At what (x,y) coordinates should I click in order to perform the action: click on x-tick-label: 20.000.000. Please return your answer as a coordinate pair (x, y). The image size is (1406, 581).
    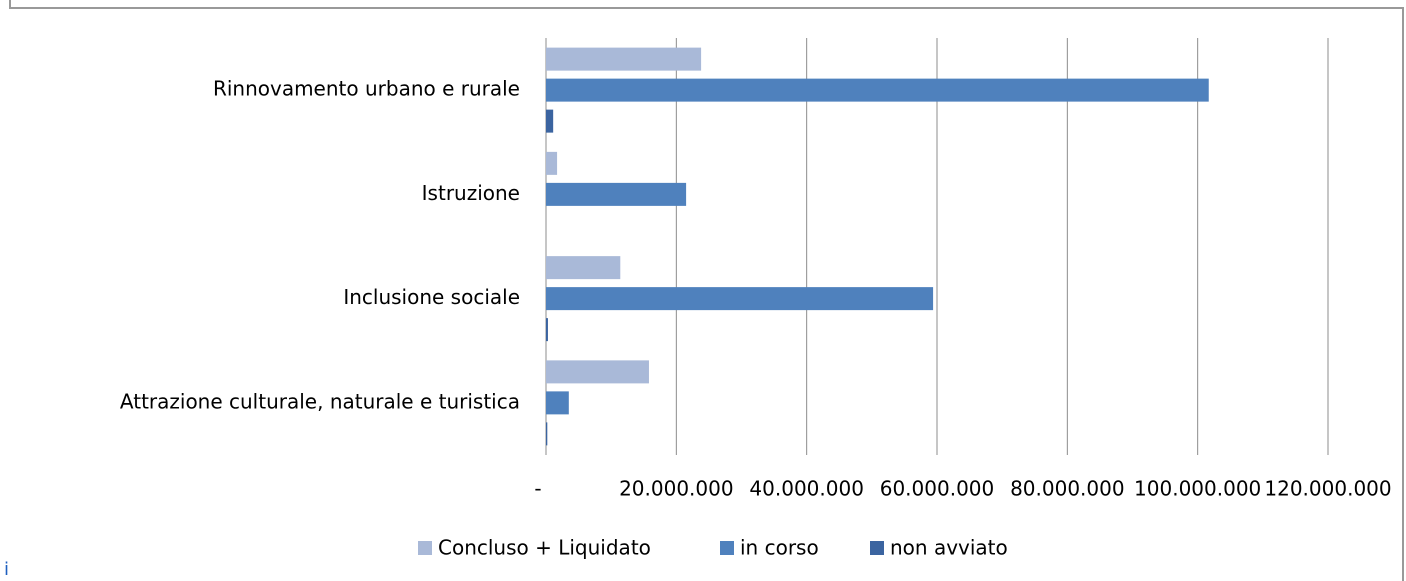
    Looking at the image, I should click on (676, 489).